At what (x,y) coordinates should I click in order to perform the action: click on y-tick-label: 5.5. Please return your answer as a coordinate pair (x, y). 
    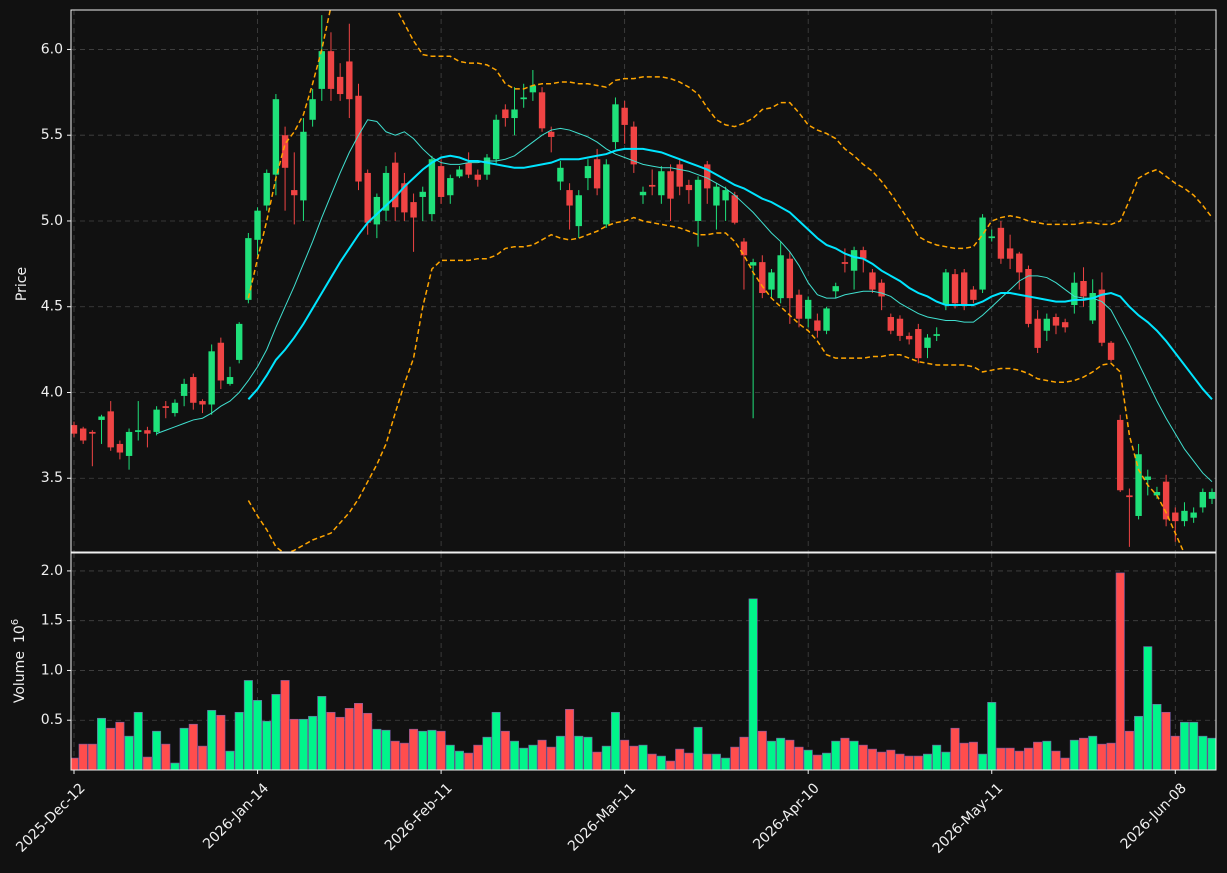
    Looking at the image, I should click on (52, 135).